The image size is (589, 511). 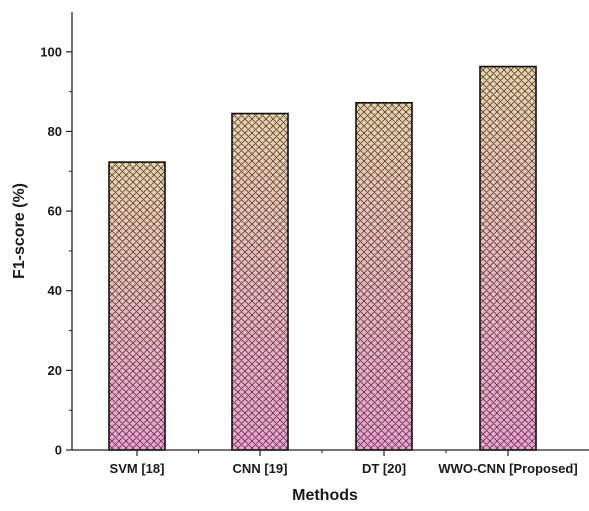 What do you see at coordinates (55, 370) in the screenshot?
I see `y-tick-label: 20` at bounding box center [55, 370].